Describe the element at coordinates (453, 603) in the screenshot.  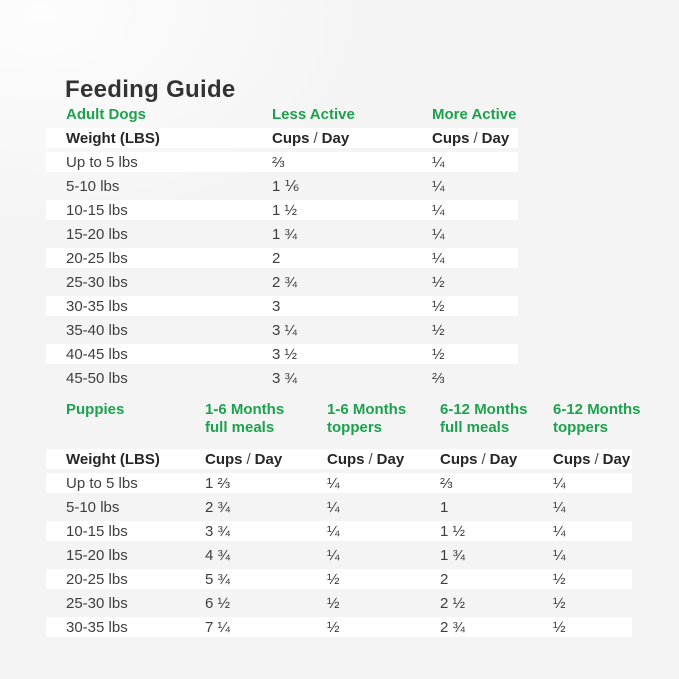
I see `cups-6-12-full-meals-cell: 2 ½` at that location.